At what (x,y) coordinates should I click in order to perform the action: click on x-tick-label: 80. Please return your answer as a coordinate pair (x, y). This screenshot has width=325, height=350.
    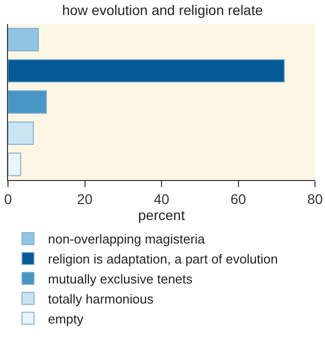
    Looking at the image, I should click on (315, 198).